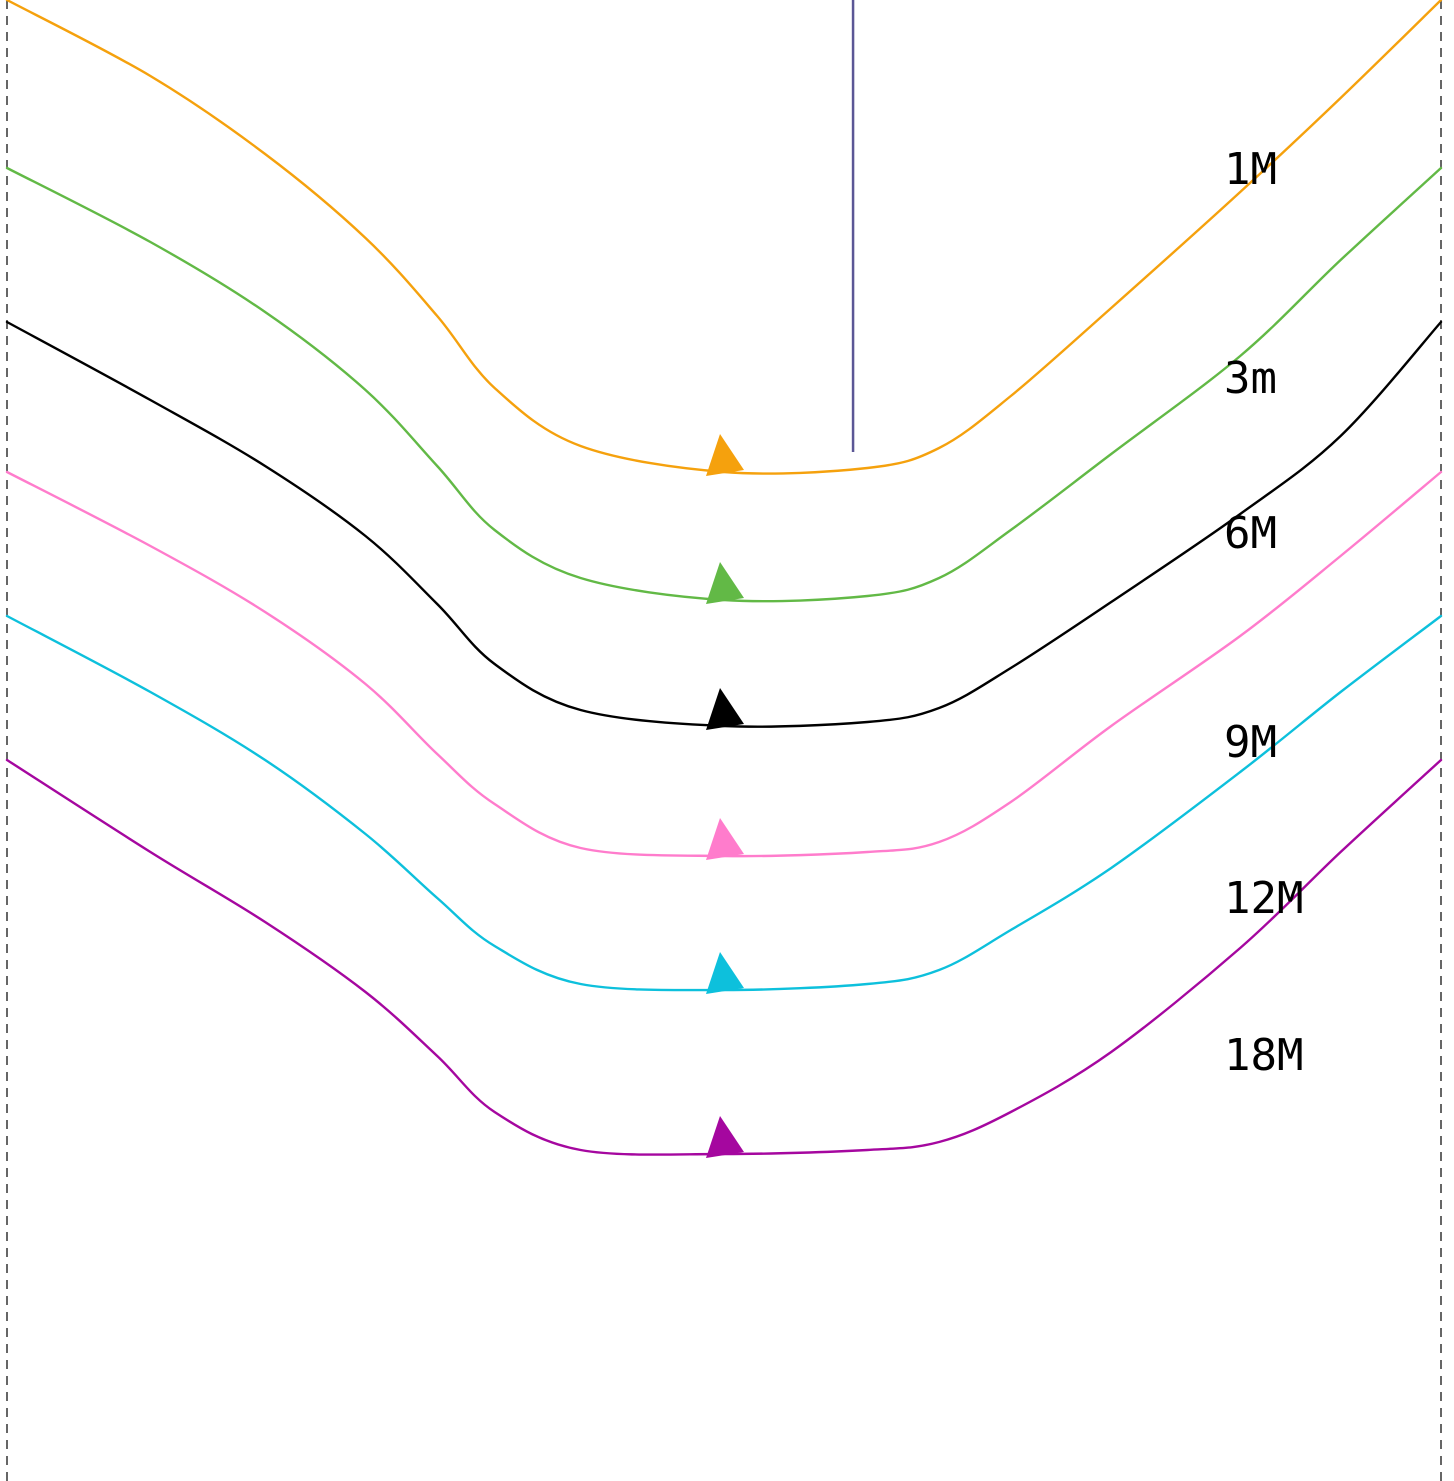  I want to click on series-label-1m: 1M, so click(1250, 169).